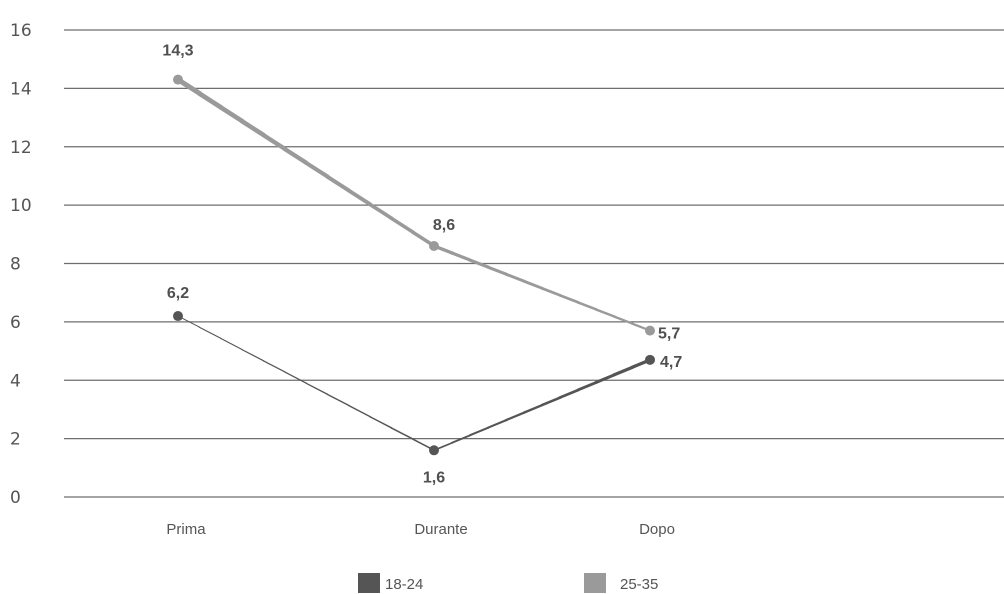 This screenshot has width=1004, height=594. What do you see at coordinates (15, 498) in the screenshot?
I see `y-tick-label: 0` at bounding box center [15, 498].